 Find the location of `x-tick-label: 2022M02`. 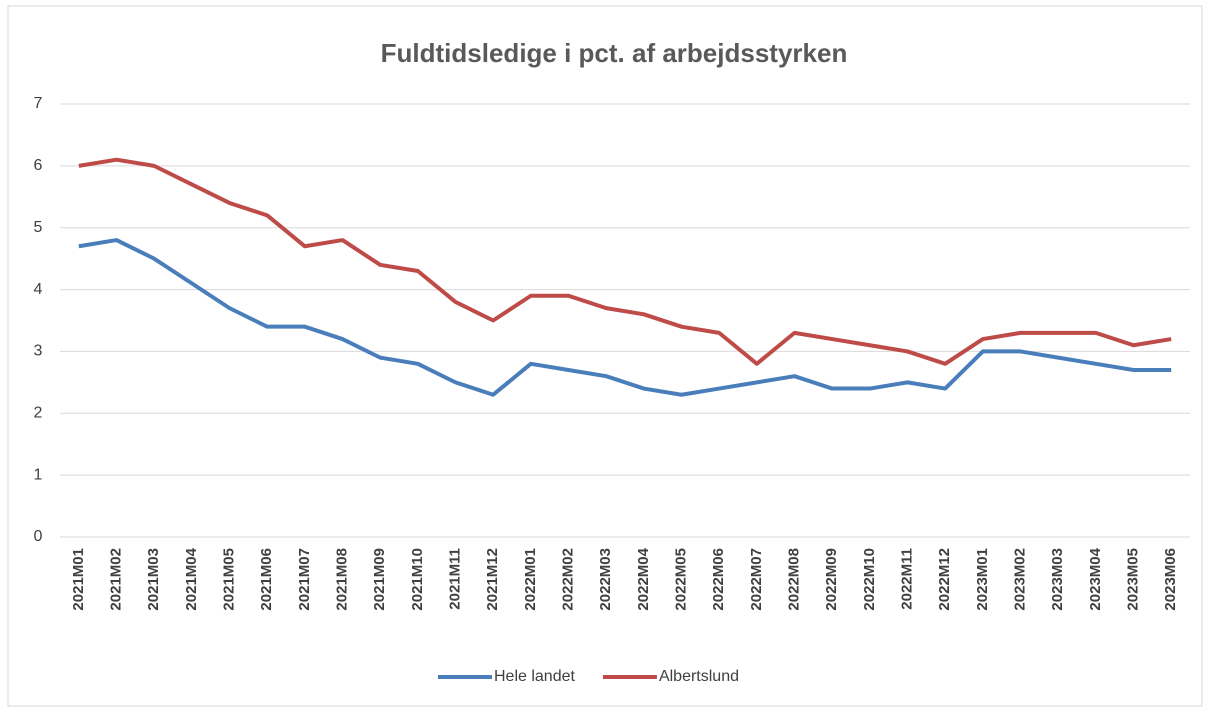

x-tick-label: 2022M02 is located at coordinates (567, 579).